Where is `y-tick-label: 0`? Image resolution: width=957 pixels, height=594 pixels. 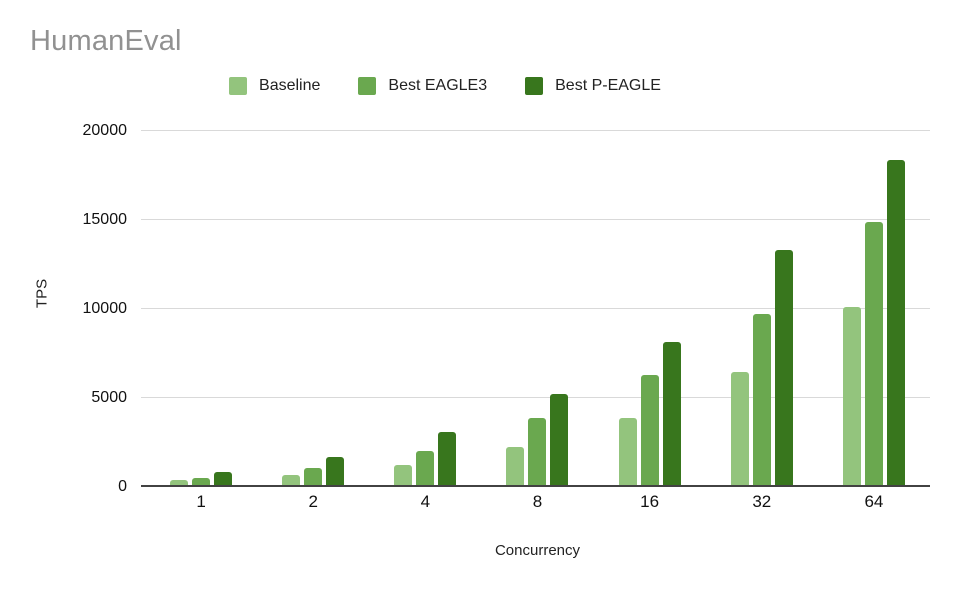 y-tick-label: 0 is located at coordinates (122, 486).